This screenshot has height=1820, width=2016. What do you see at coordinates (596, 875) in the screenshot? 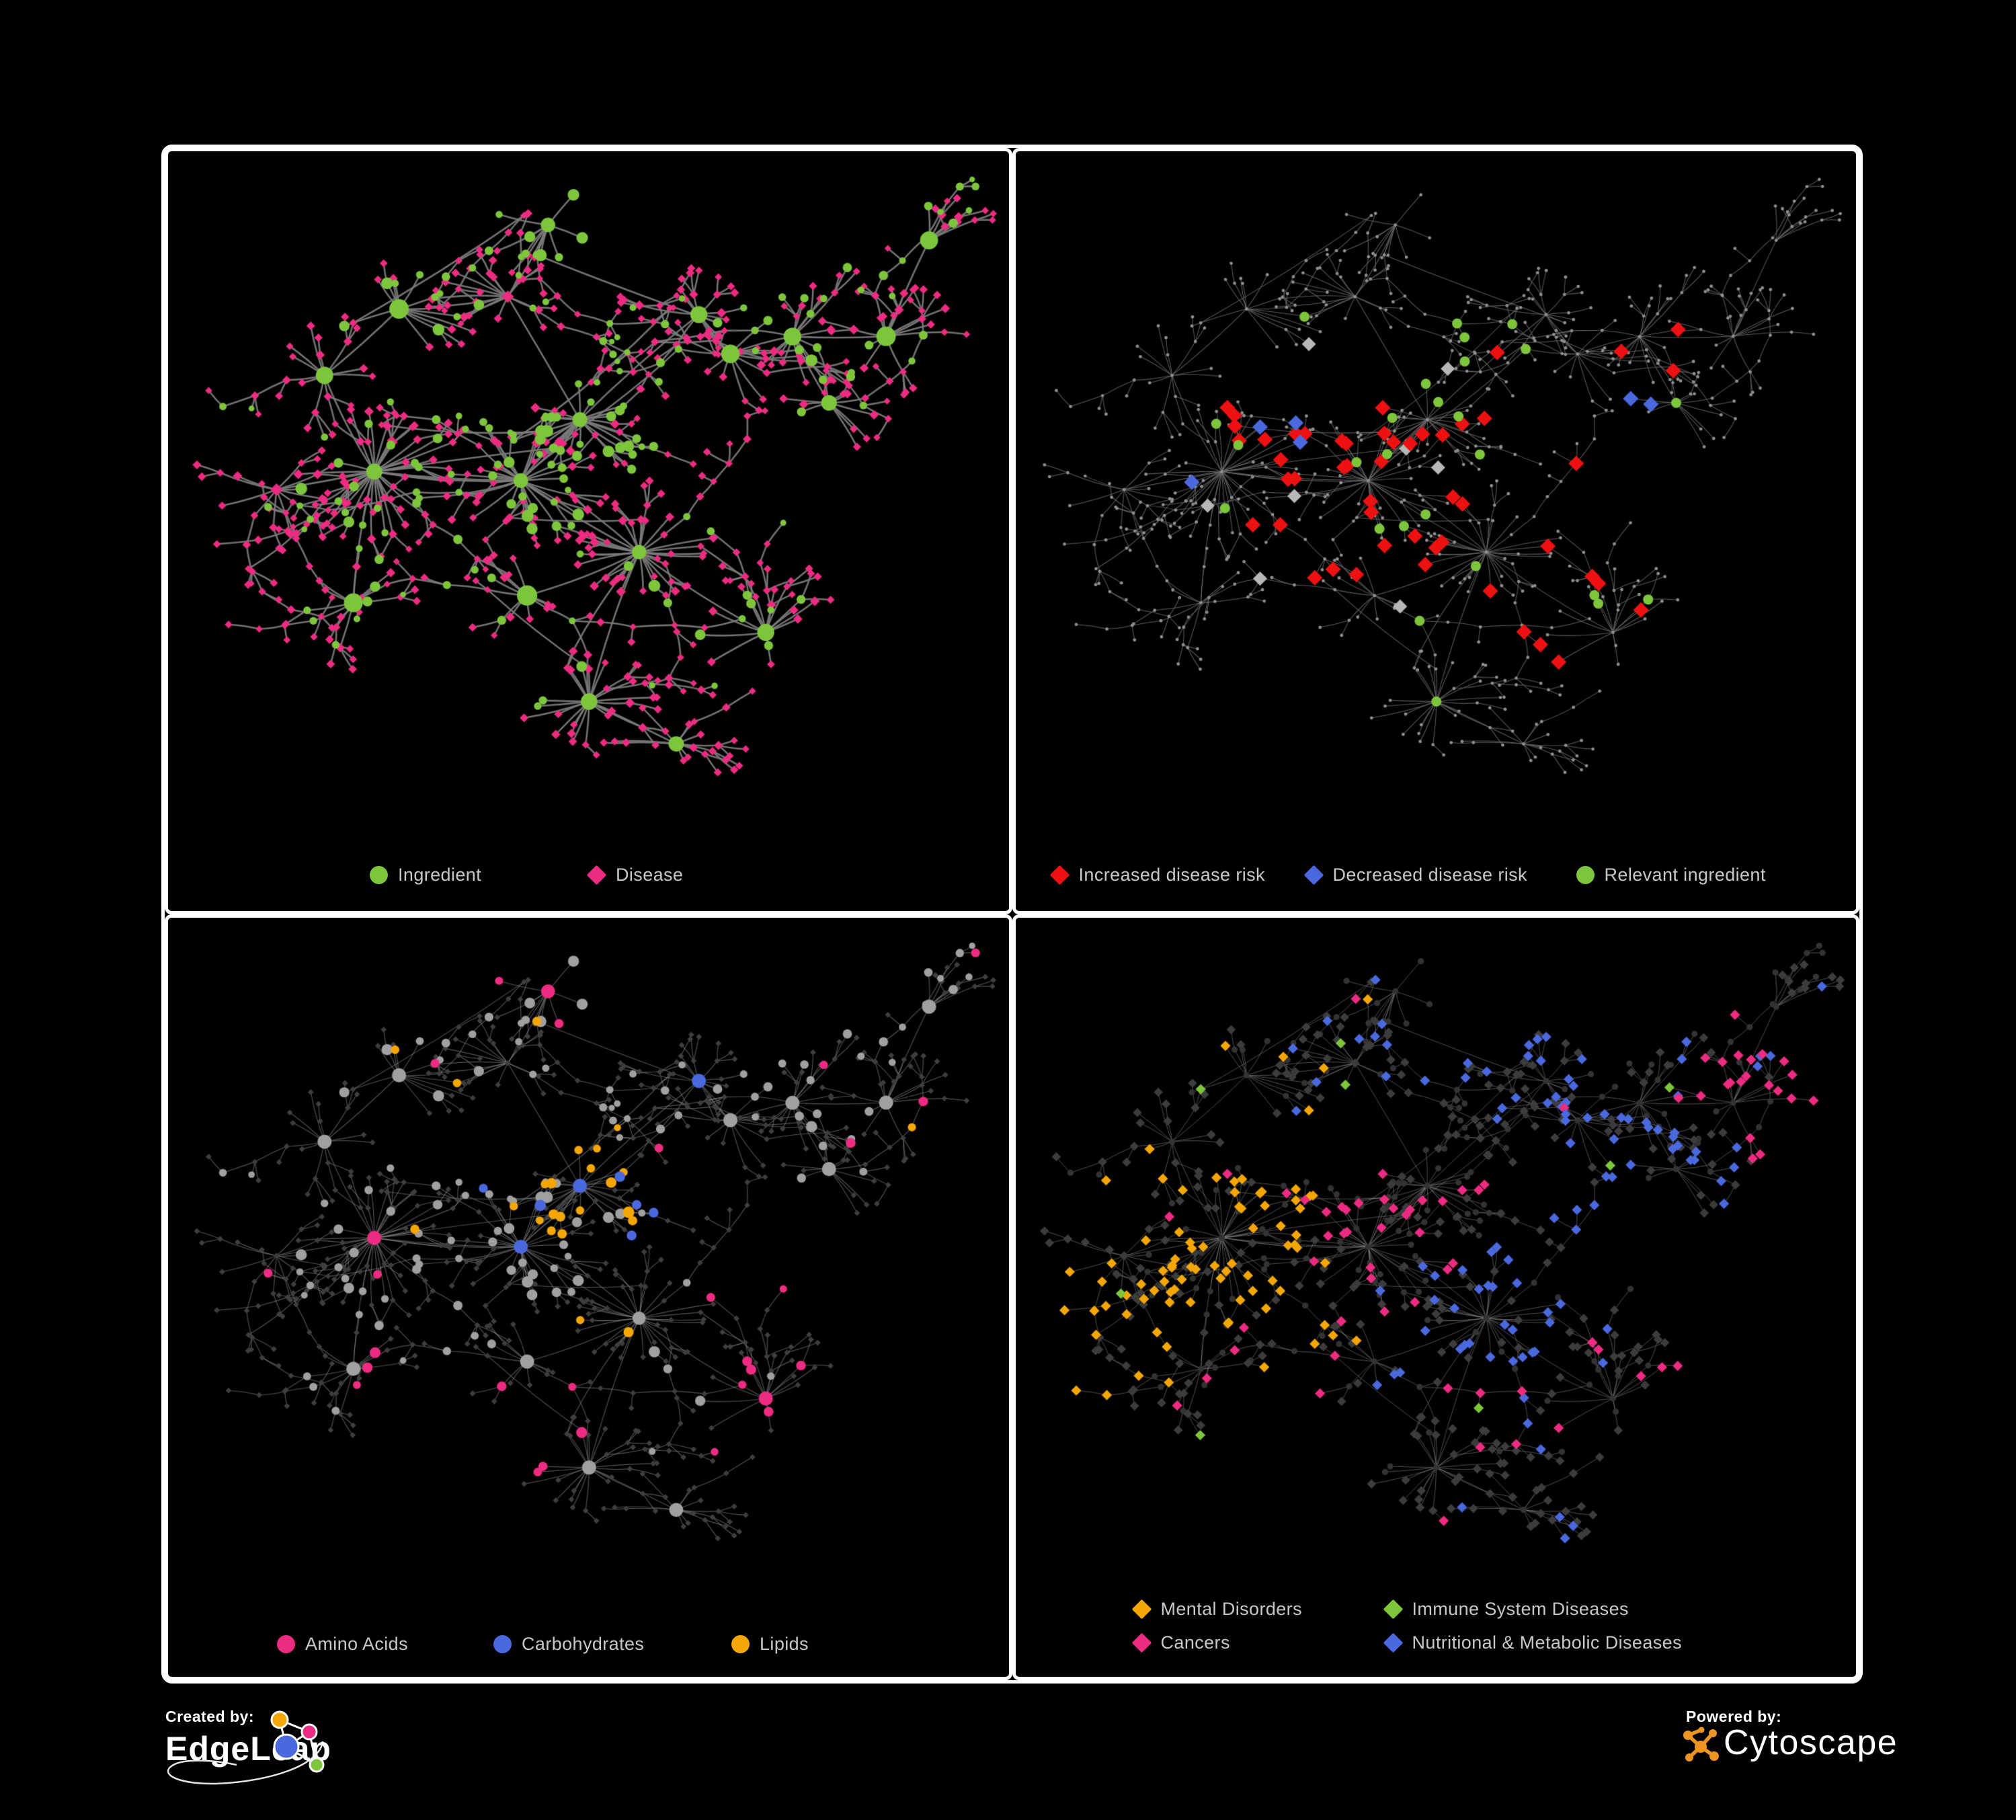
I see `disease-diamond-swatch` at bounding box center [596, 875].